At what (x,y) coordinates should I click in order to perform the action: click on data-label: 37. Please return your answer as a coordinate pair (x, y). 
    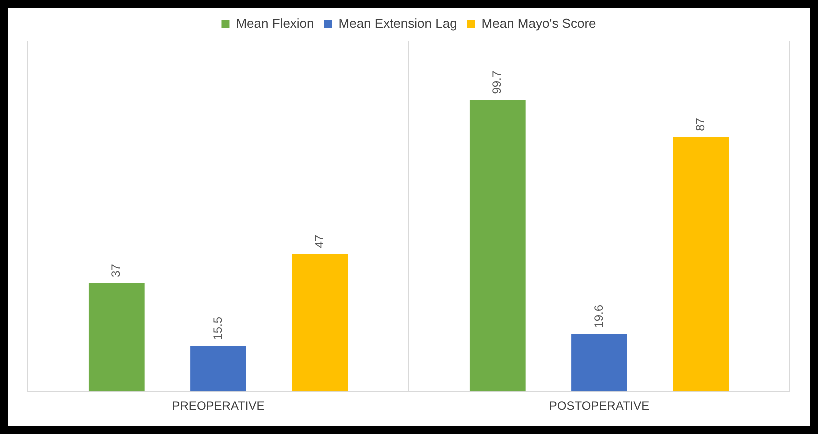
    Looking at the image, I should click on (116, 271).